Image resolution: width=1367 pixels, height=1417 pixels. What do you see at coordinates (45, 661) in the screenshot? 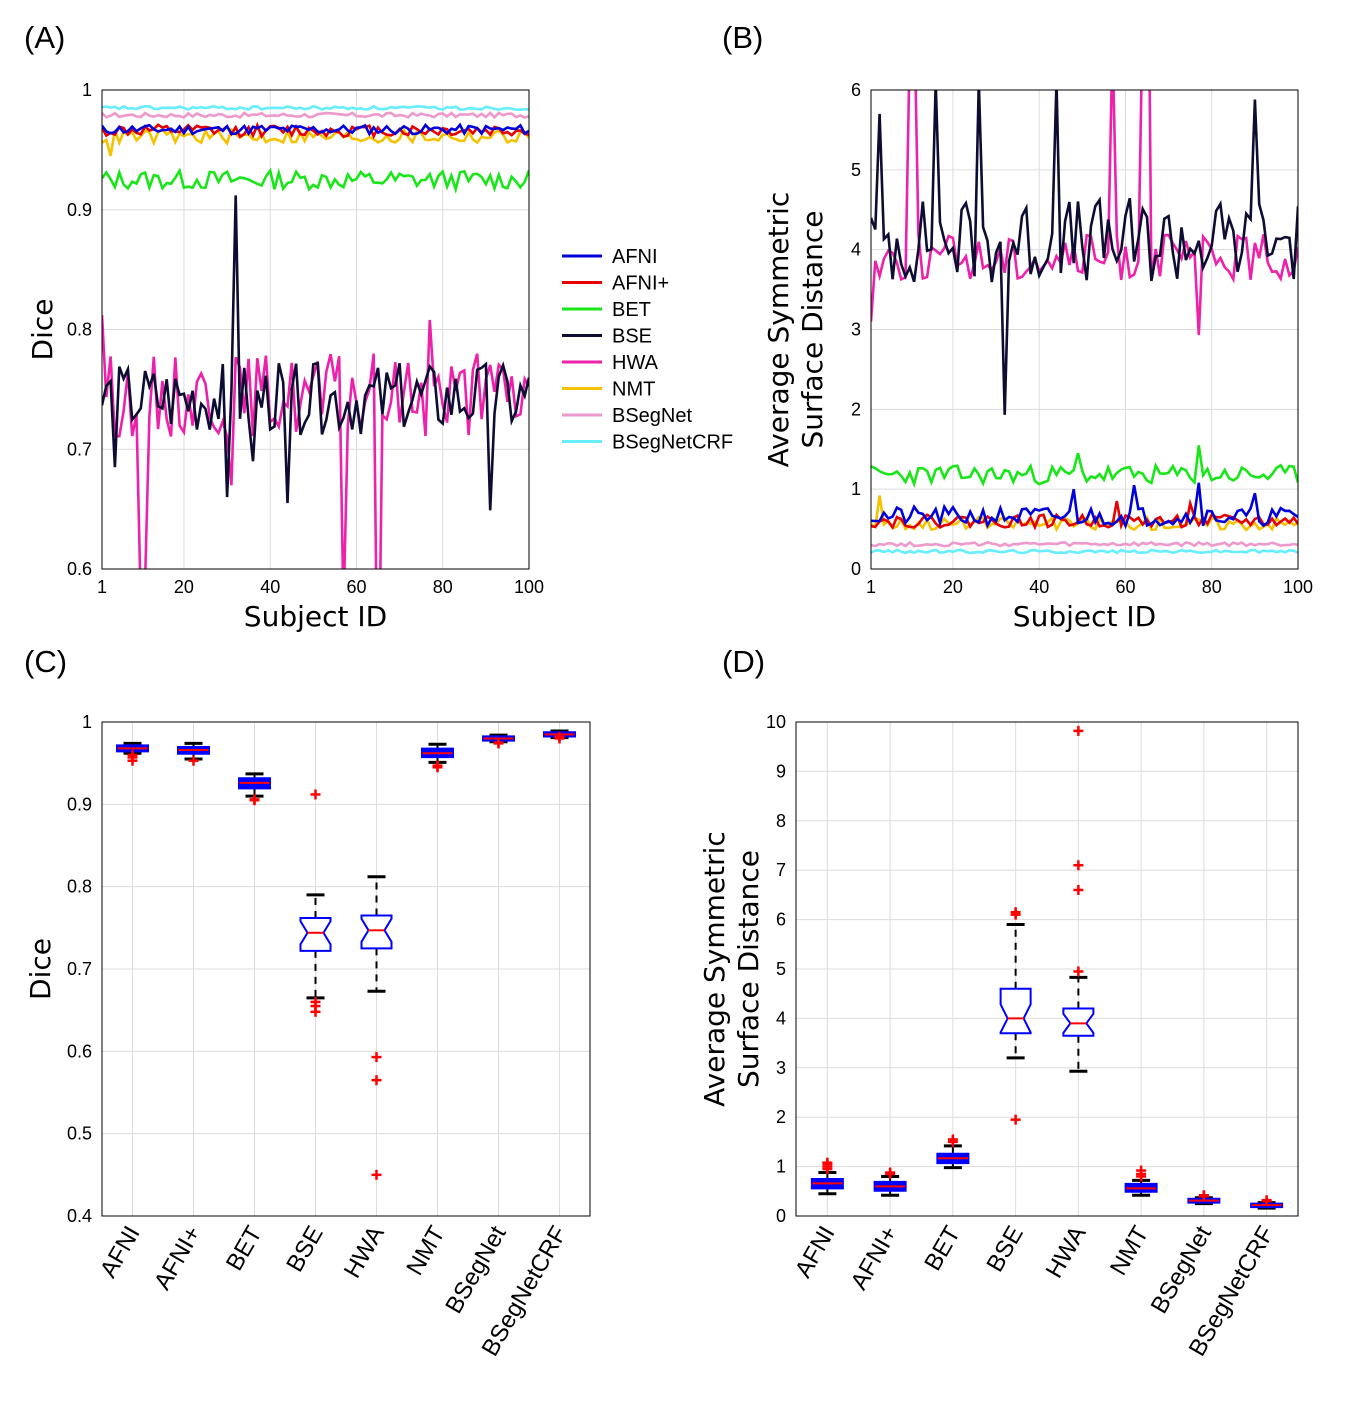
I see `panel-label-c: (C)` at bounding box center [45, 661].